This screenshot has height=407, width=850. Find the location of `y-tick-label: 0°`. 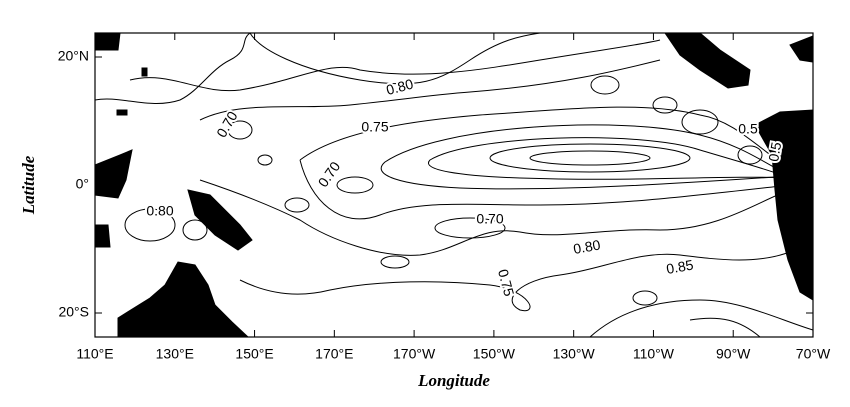

y-tick-label: 0° is located at coordinates (82, 184).